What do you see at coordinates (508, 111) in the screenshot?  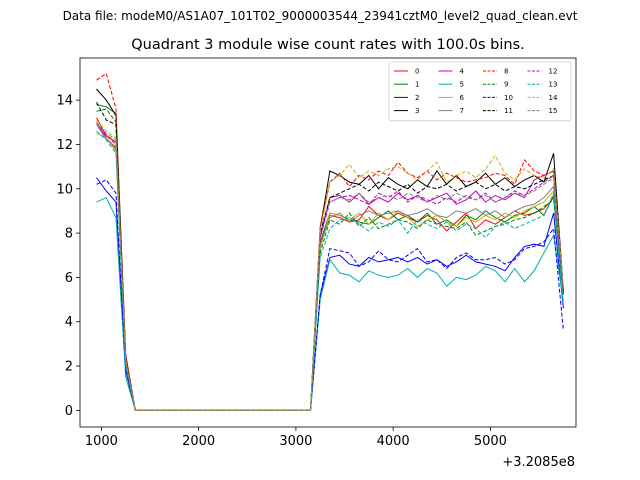 I see `legend-label-11: 11` at bounding box center [508, 111].